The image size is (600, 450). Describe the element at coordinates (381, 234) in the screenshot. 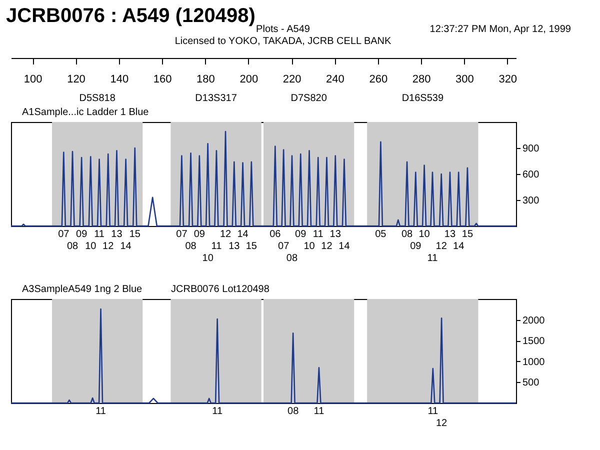

I see `annotation: 05` at that location.